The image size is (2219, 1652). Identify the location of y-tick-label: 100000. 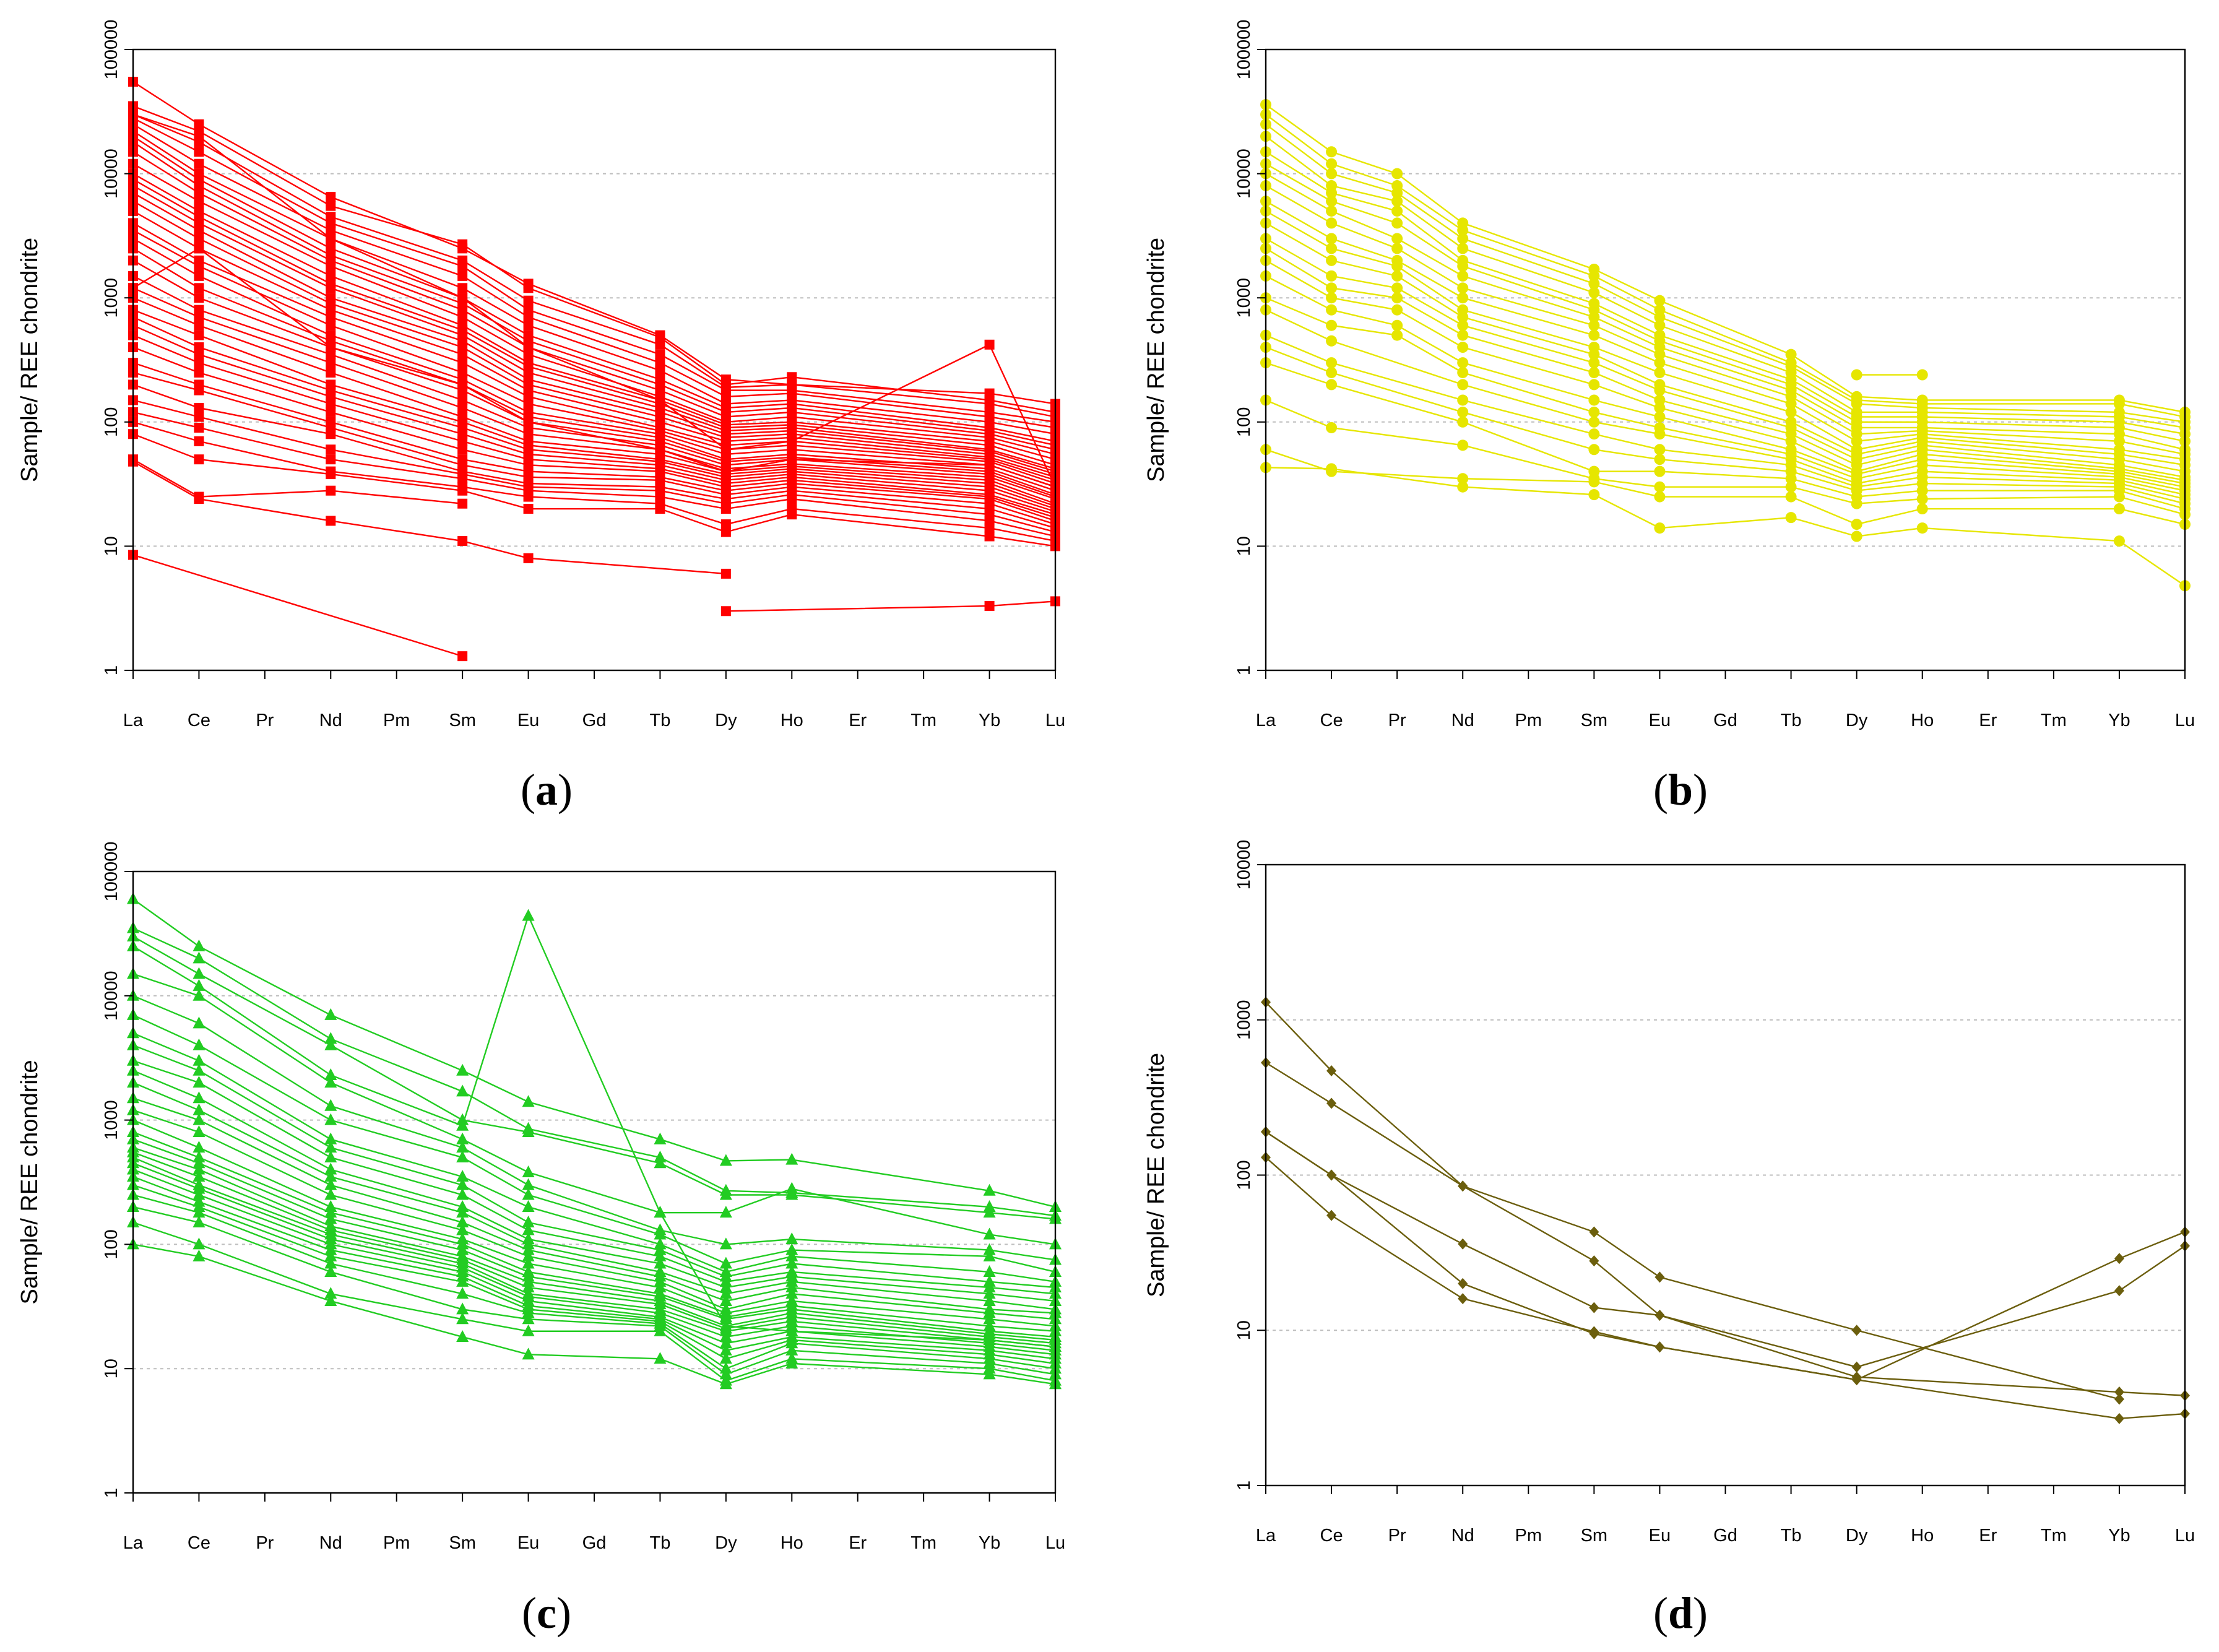
(111, 50).